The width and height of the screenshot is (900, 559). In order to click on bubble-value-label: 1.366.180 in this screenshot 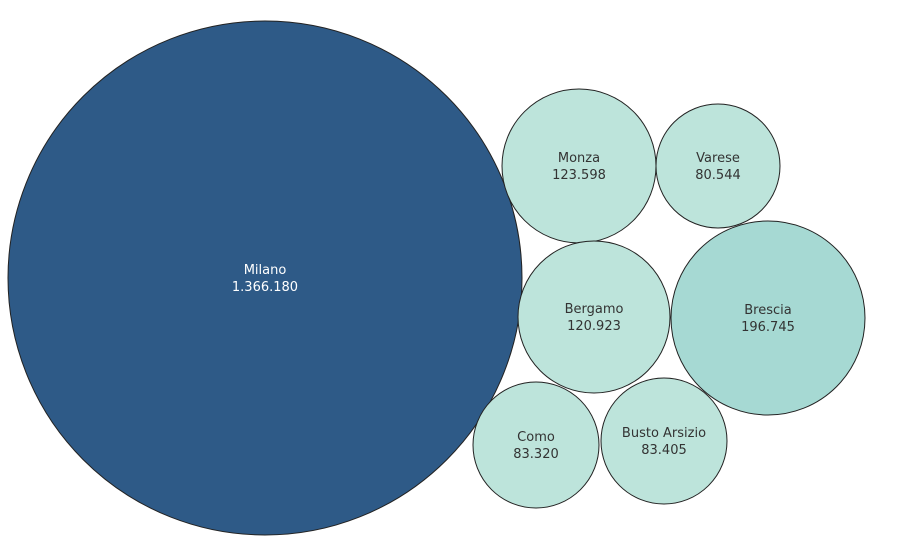, I will do `click(265, 287)`.